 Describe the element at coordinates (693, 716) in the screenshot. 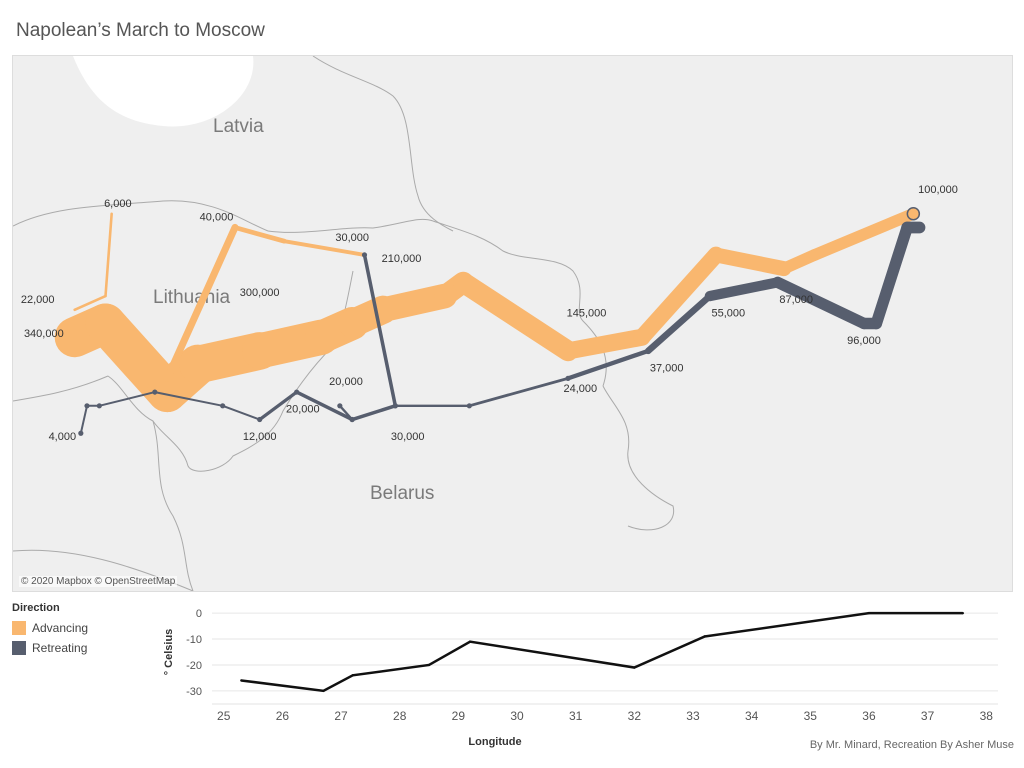

I see `x-tick-label: 33` at that location.